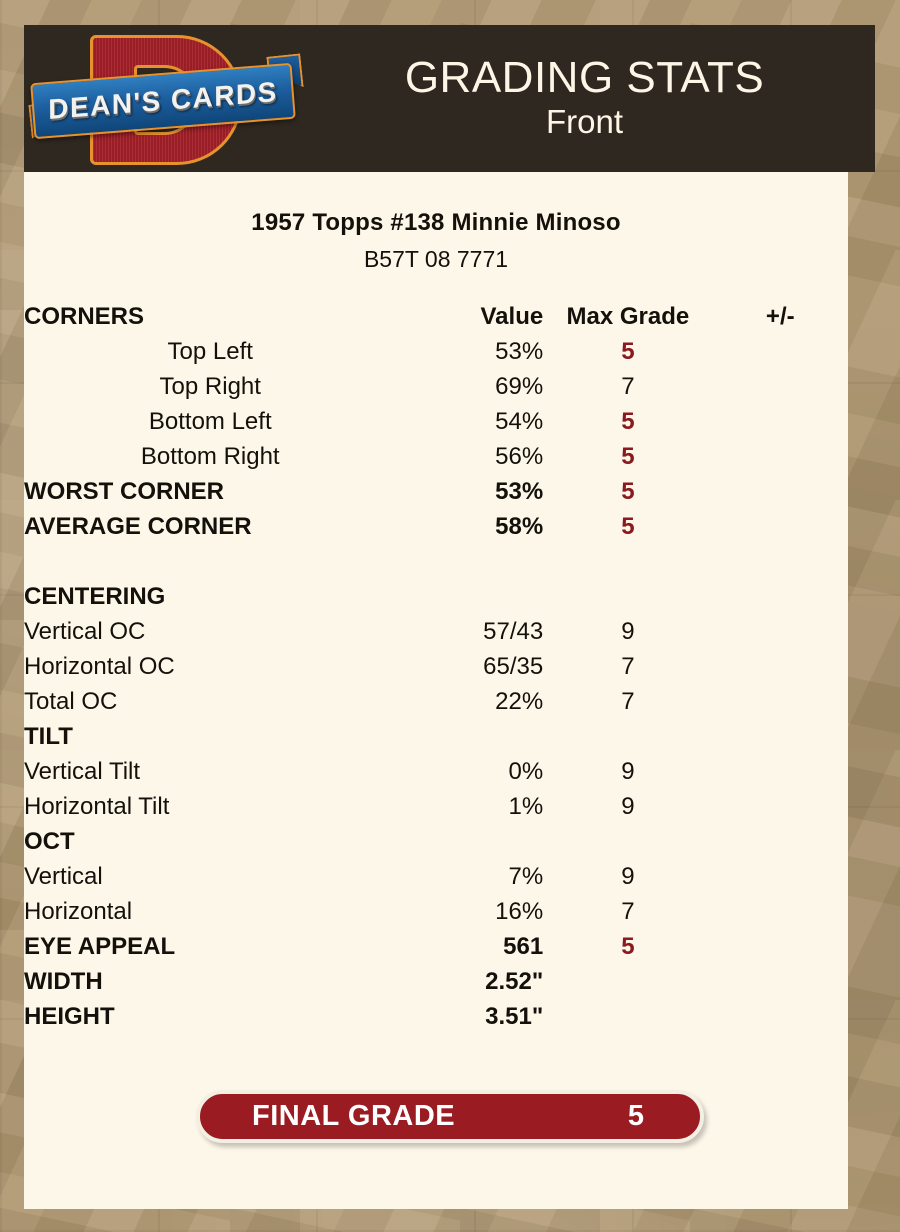  Describe the element at coordinates (49, 841) in the screenshot. I see `row-label: OCT` at that location.